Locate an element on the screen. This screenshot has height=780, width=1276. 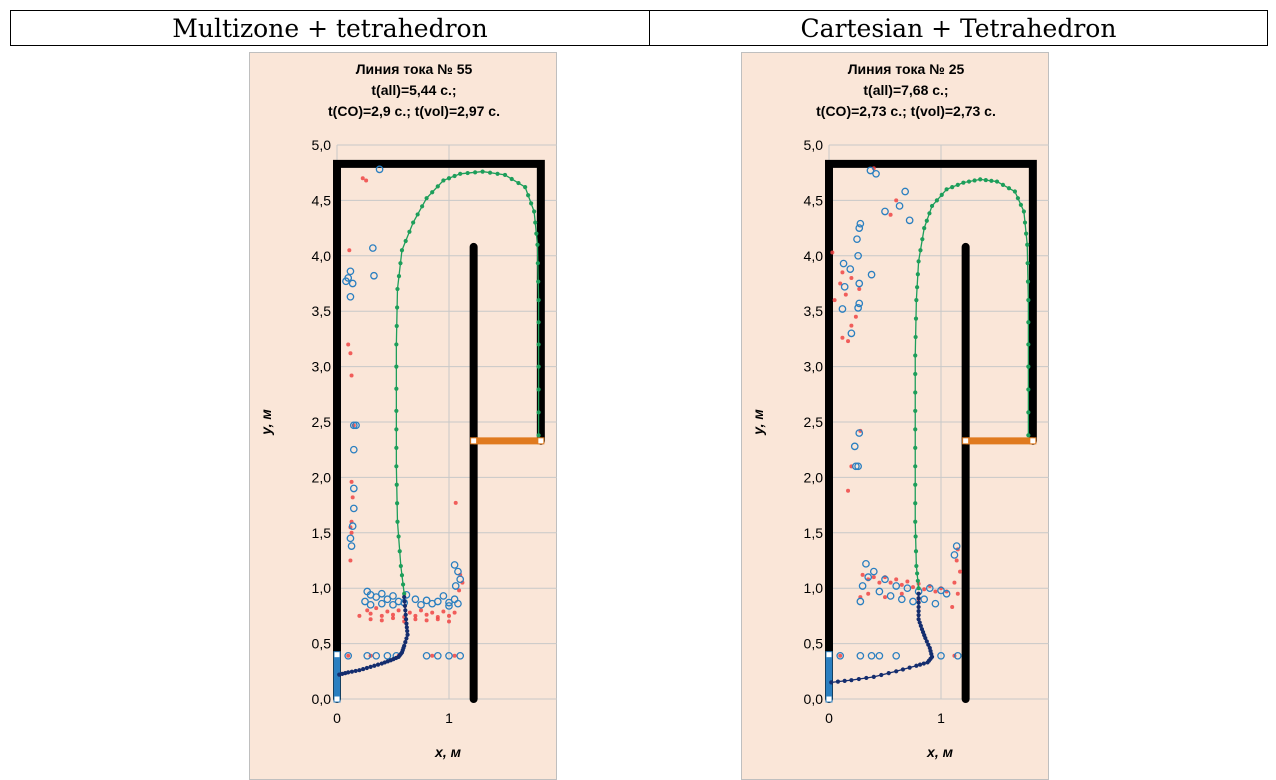
y-tick-label: 0,5 is located at coordinates (322, 644).